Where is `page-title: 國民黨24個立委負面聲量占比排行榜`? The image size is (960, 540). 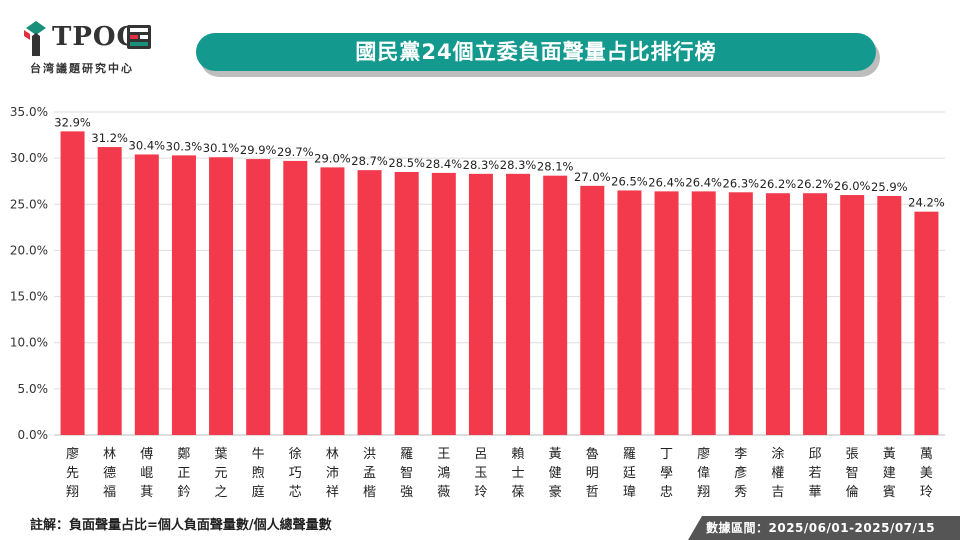 page-title: 國民黨24個立委負面聲量占比排行榜 is located at coordinates (536, 52).